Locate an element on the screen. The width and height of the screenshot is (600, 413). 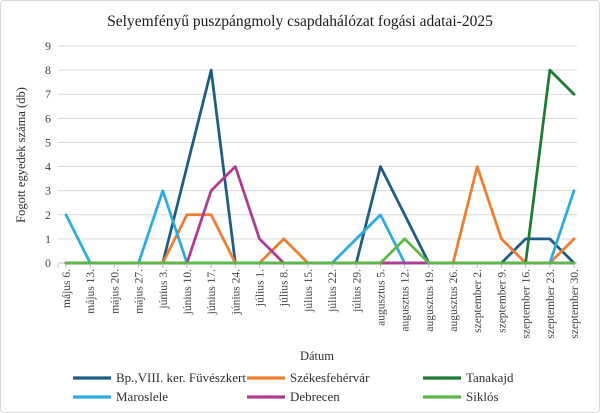
x-tick-label: május 27. is located at coordinates (140, 291).